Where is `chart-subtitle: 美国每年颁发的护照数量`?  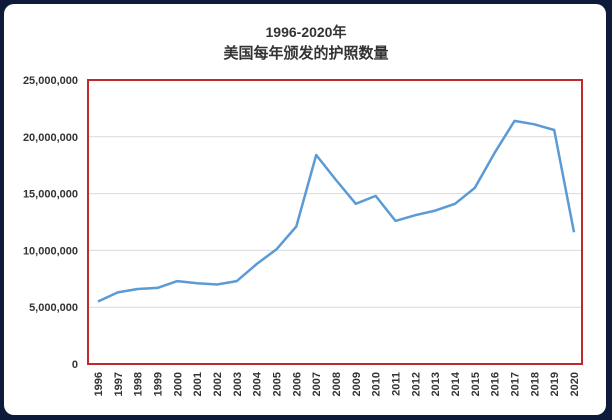
chart-subtitle: 美国每年颁发的护照数量 is located at coordinates (306, 53).